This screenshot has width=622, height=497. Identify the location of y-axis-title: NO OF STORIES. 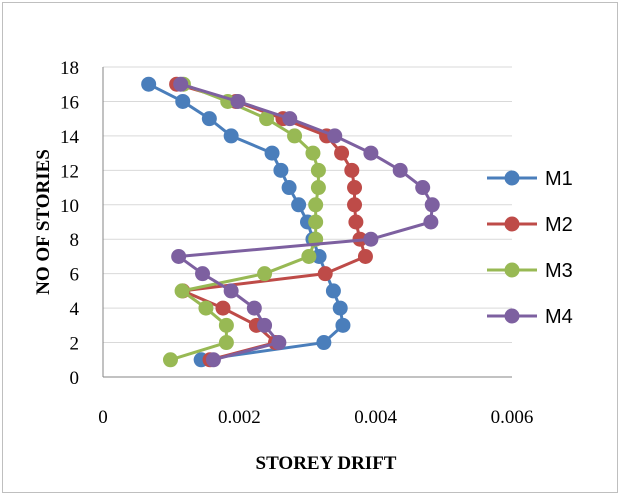
(43, 222).